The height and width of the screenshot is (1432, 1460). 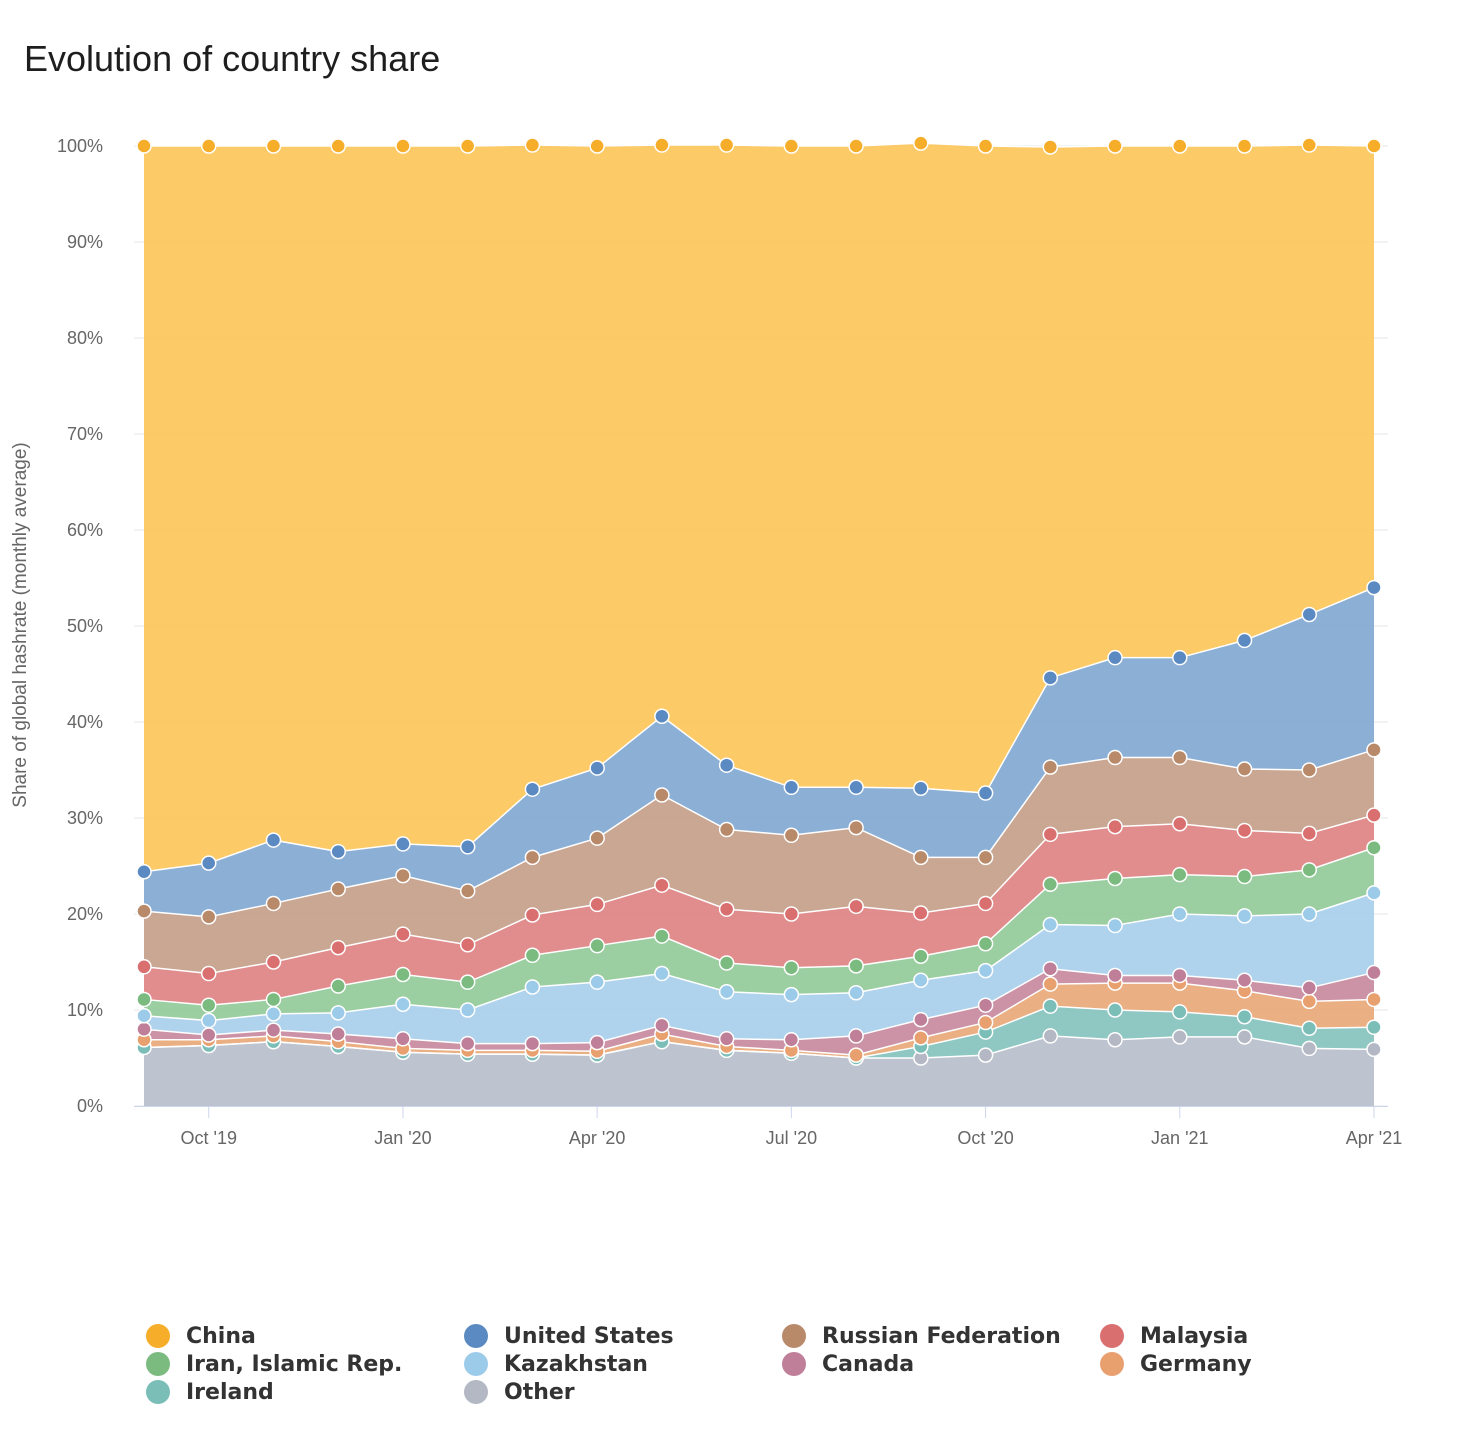 I want to click on legend-item: Ireland, so click(x=305, y=1392).